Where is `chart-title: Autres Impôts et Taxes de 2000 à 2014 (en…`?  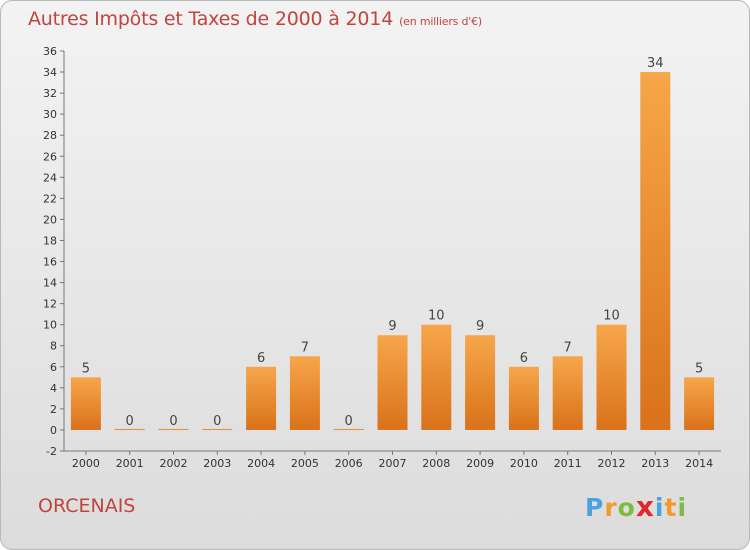 chart-title: Autres Impôts et Taxes de 2000 à 2014 (en… is located at coordinates (255, 19).